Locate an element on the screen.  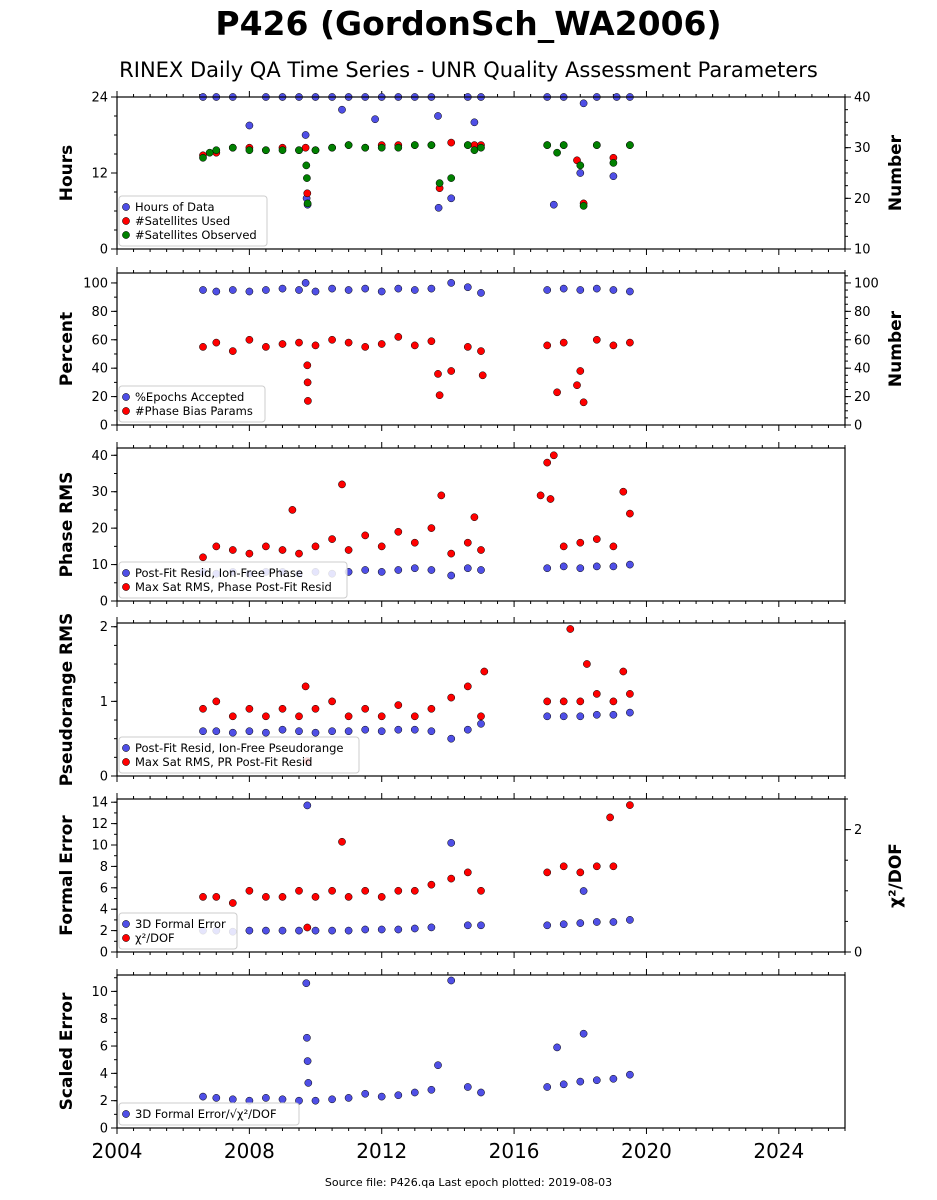
y2-tick-label: 20 is located at coordinates (862, 199).